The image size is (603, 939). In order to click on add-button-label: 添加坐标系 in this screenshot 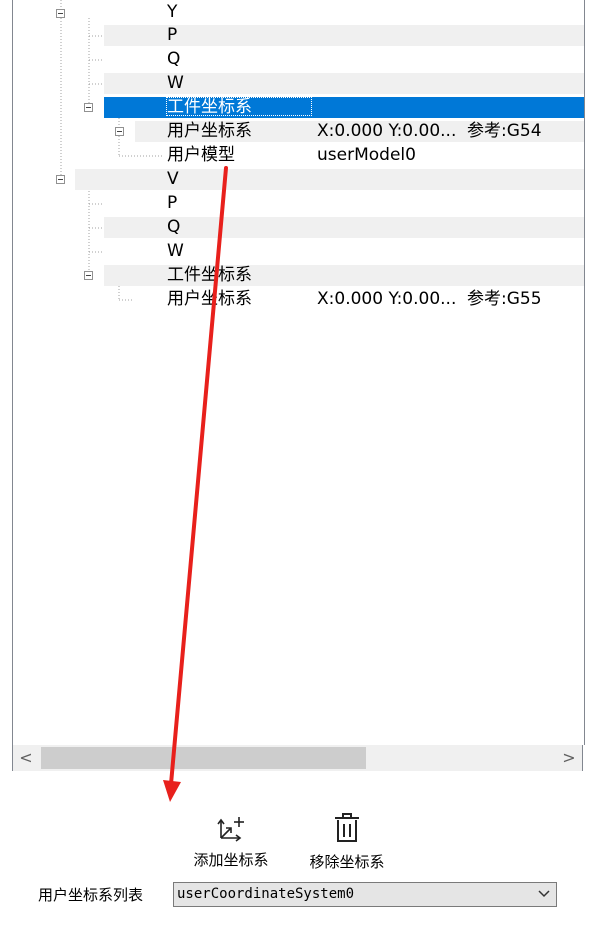, I will do `click(231, 860)`.